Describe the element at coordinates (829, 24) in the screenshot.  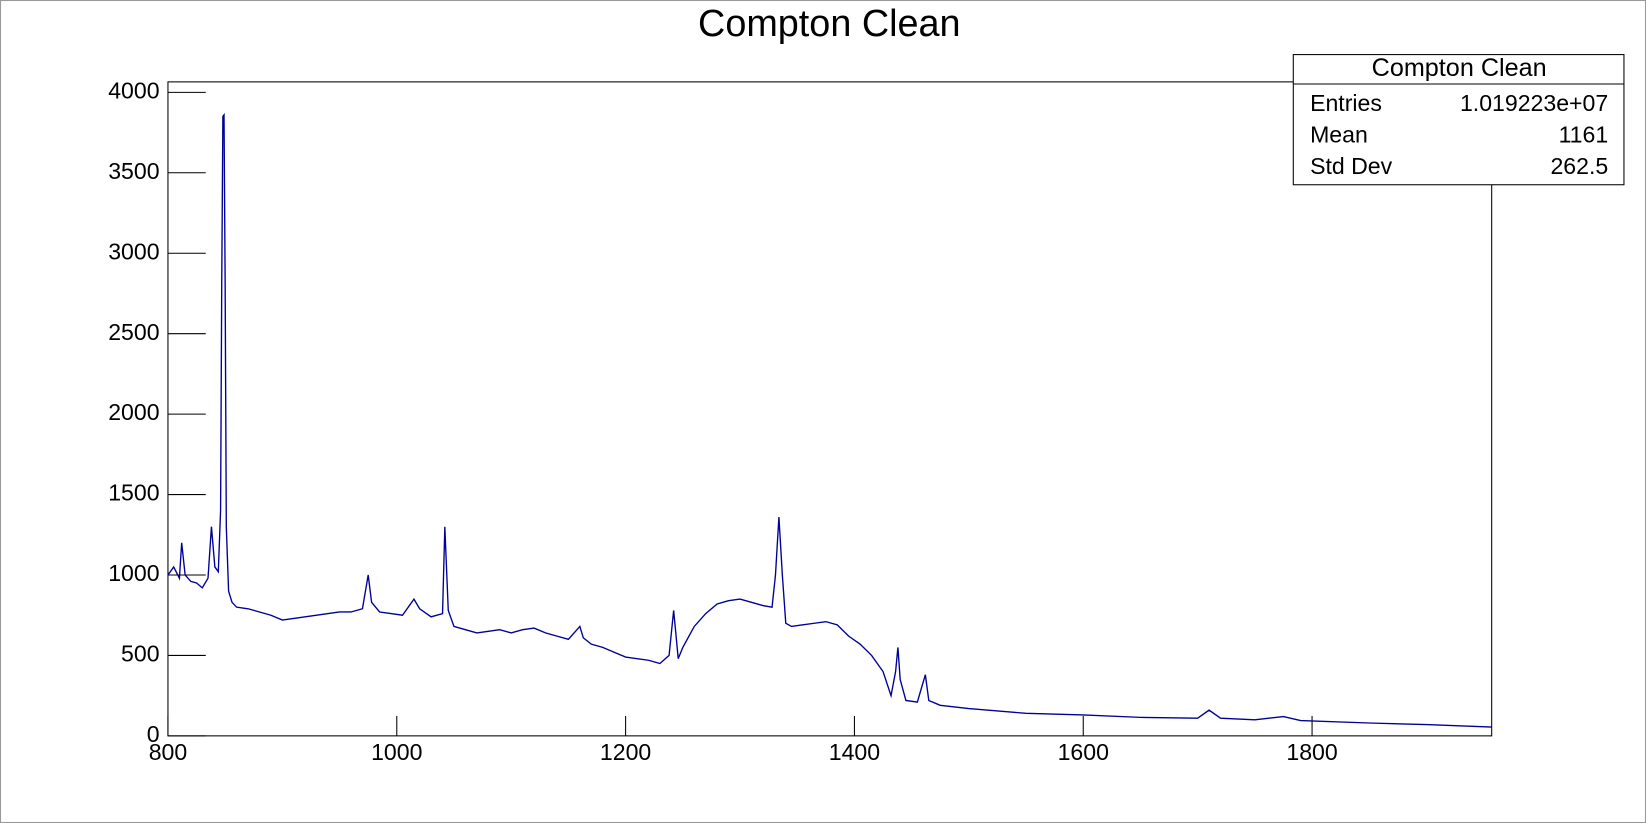
I see `chart-title: Compton Clean` at that location.